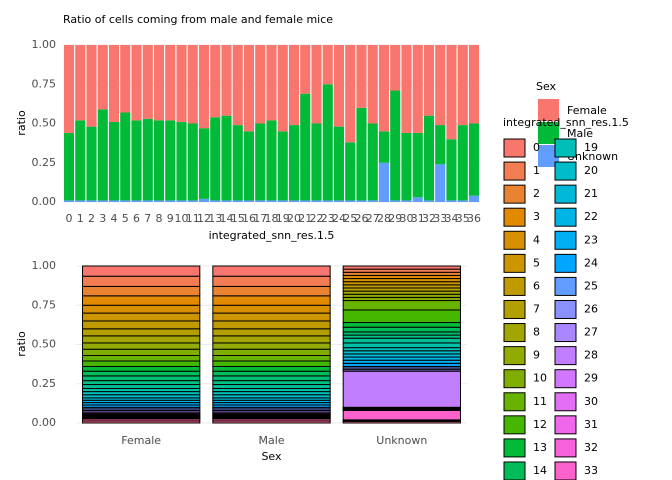 The width and height of the screenshot is (672, 480). What do you see at coordinates (536, 193) in the screenshot?
I see `legend-label: 2` at bounding box center [536, 193].